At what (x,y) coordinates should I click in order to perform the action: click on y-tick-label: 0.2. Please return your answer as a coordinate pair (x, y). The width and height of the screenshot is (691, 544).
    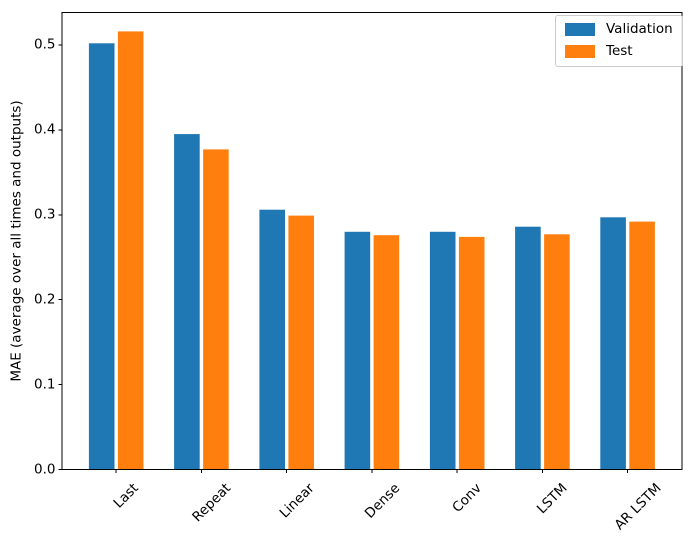
    Looking at the image, I should click on (45, 298).